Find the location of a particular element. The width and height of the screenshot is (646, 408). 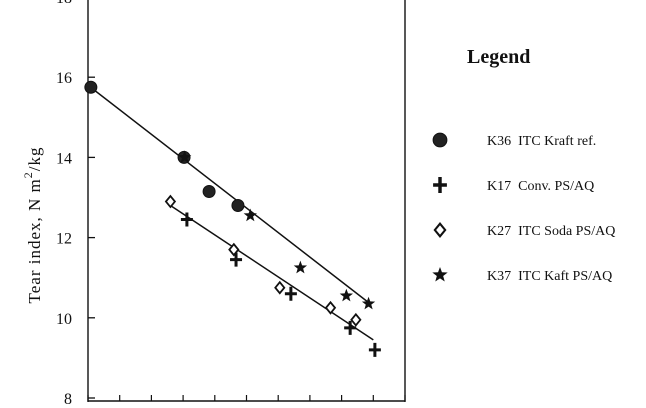

legend-marker-filled-circle is located at coordinates (440, 140).